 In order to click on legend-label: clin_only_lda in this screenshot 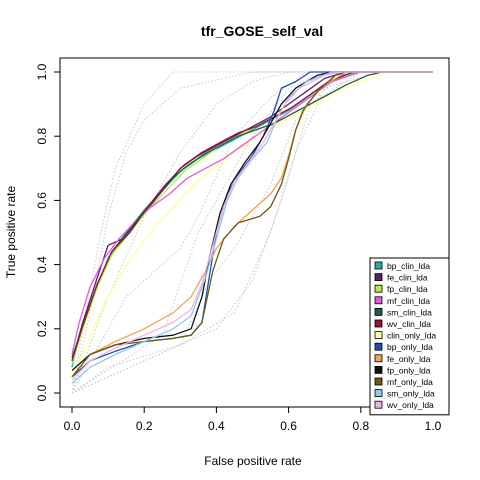, I will do `click(411, 336)`.